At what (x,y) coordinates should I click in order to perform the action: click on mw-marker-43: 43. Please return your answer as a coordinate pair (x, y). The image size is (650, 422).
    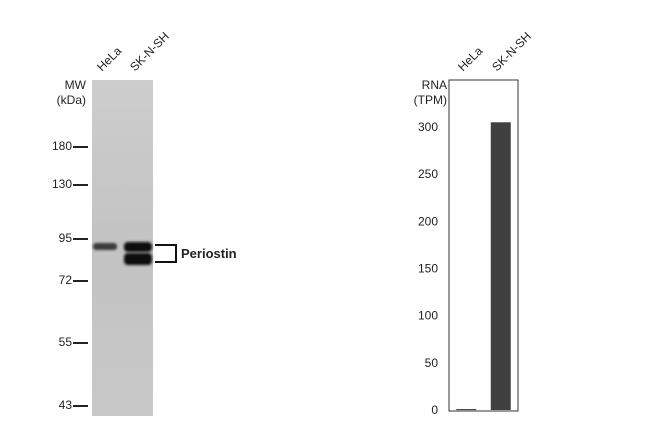
    Looking at the image, I should click on (65, 405).